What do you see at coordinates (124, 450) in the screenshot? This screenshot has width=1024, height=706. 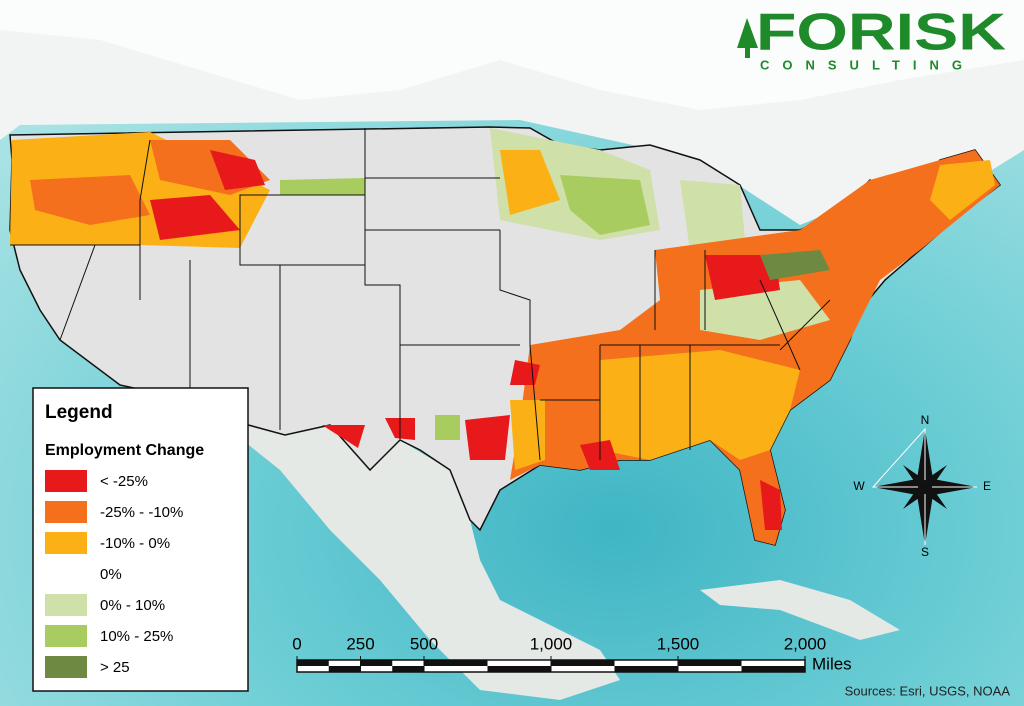 I see `legend-subtitle: Employment Change` at bounding box center [124, 450].